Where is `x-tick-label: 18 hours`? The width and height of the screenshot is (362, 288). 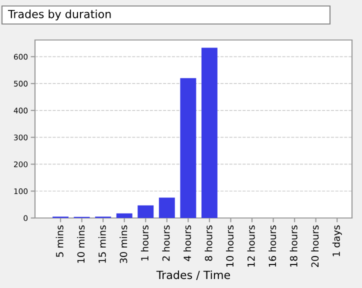 x-tick-label: 18 hours is located at coordinates (294, 246).